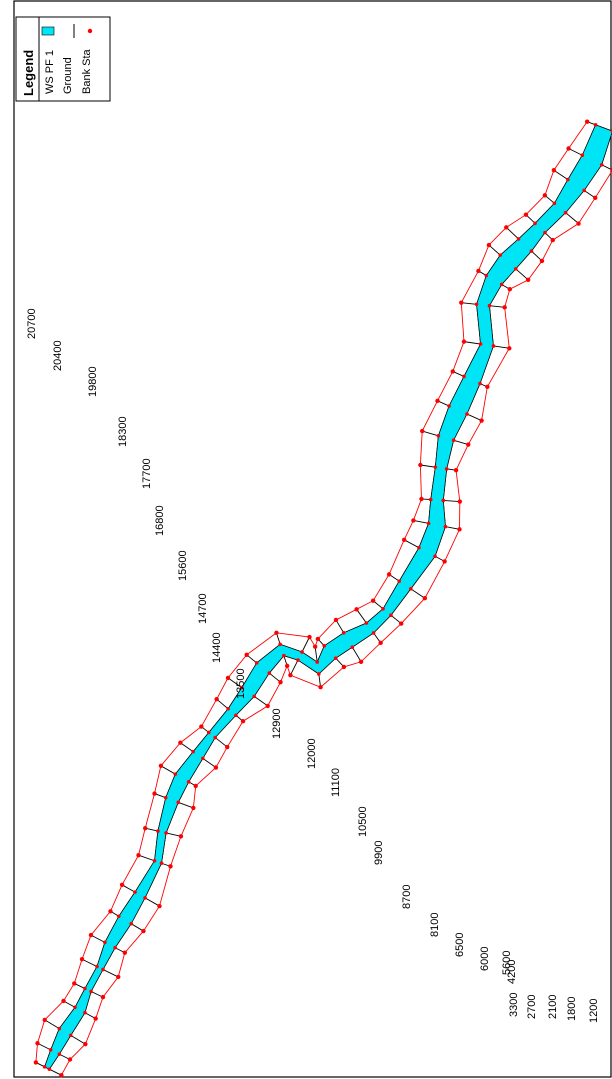 The height and width of the screenshot is (1079, 612). Describe the element at coordinates (435, 925) in the screenshot. I see `station-label: 8100` at that location.